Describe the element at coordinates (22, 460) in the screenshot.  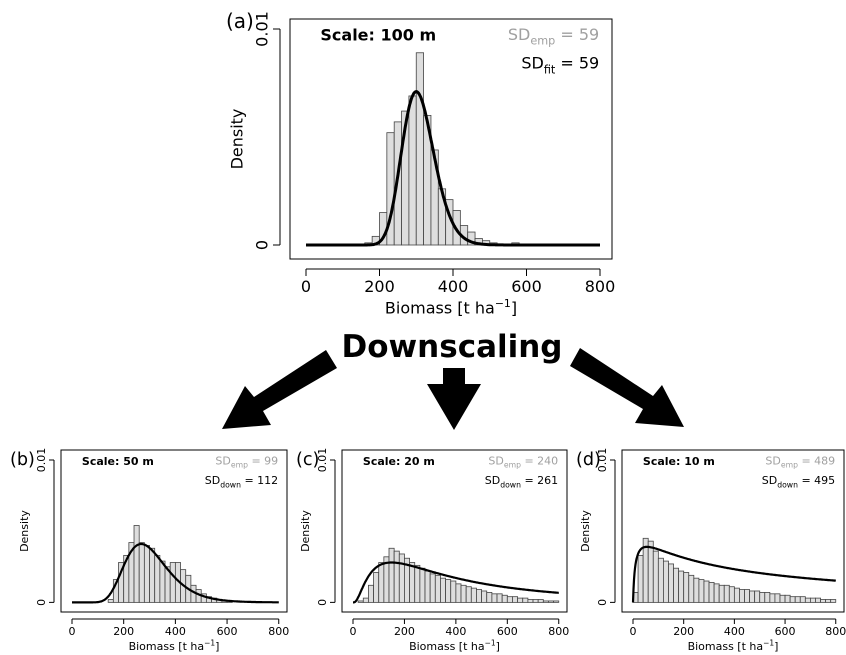
I see `panel-label: (b)` at that location.